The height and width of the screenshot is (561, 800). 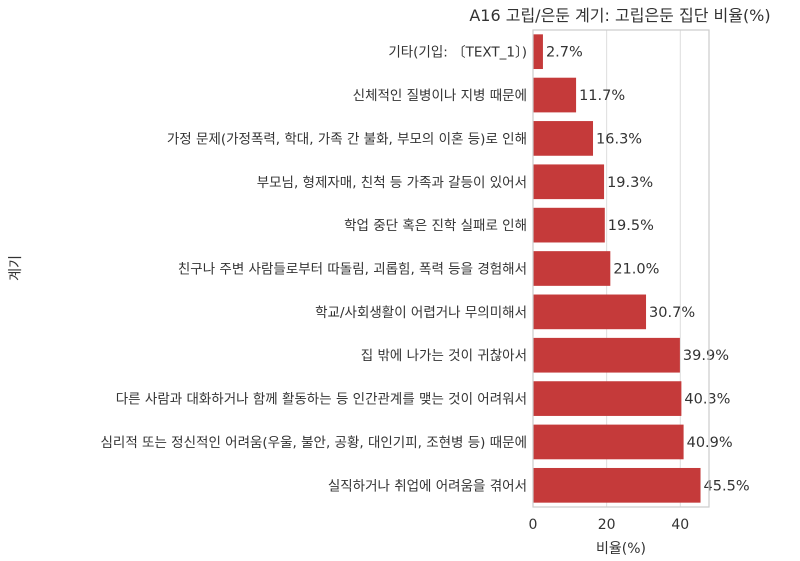 I want to click on value-label: 45.5%, so click(x=727, y=486).